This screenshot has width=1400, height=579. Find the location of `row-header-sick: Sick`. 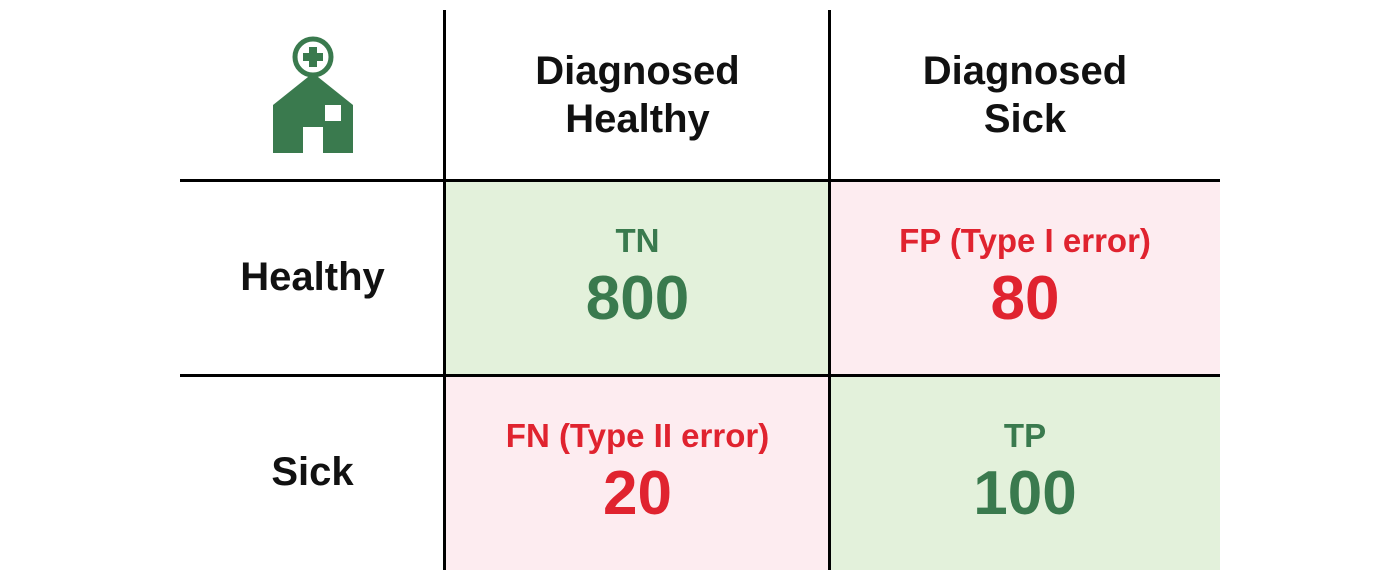

row-header-sick: Sick is located at coordinates (312, 472).